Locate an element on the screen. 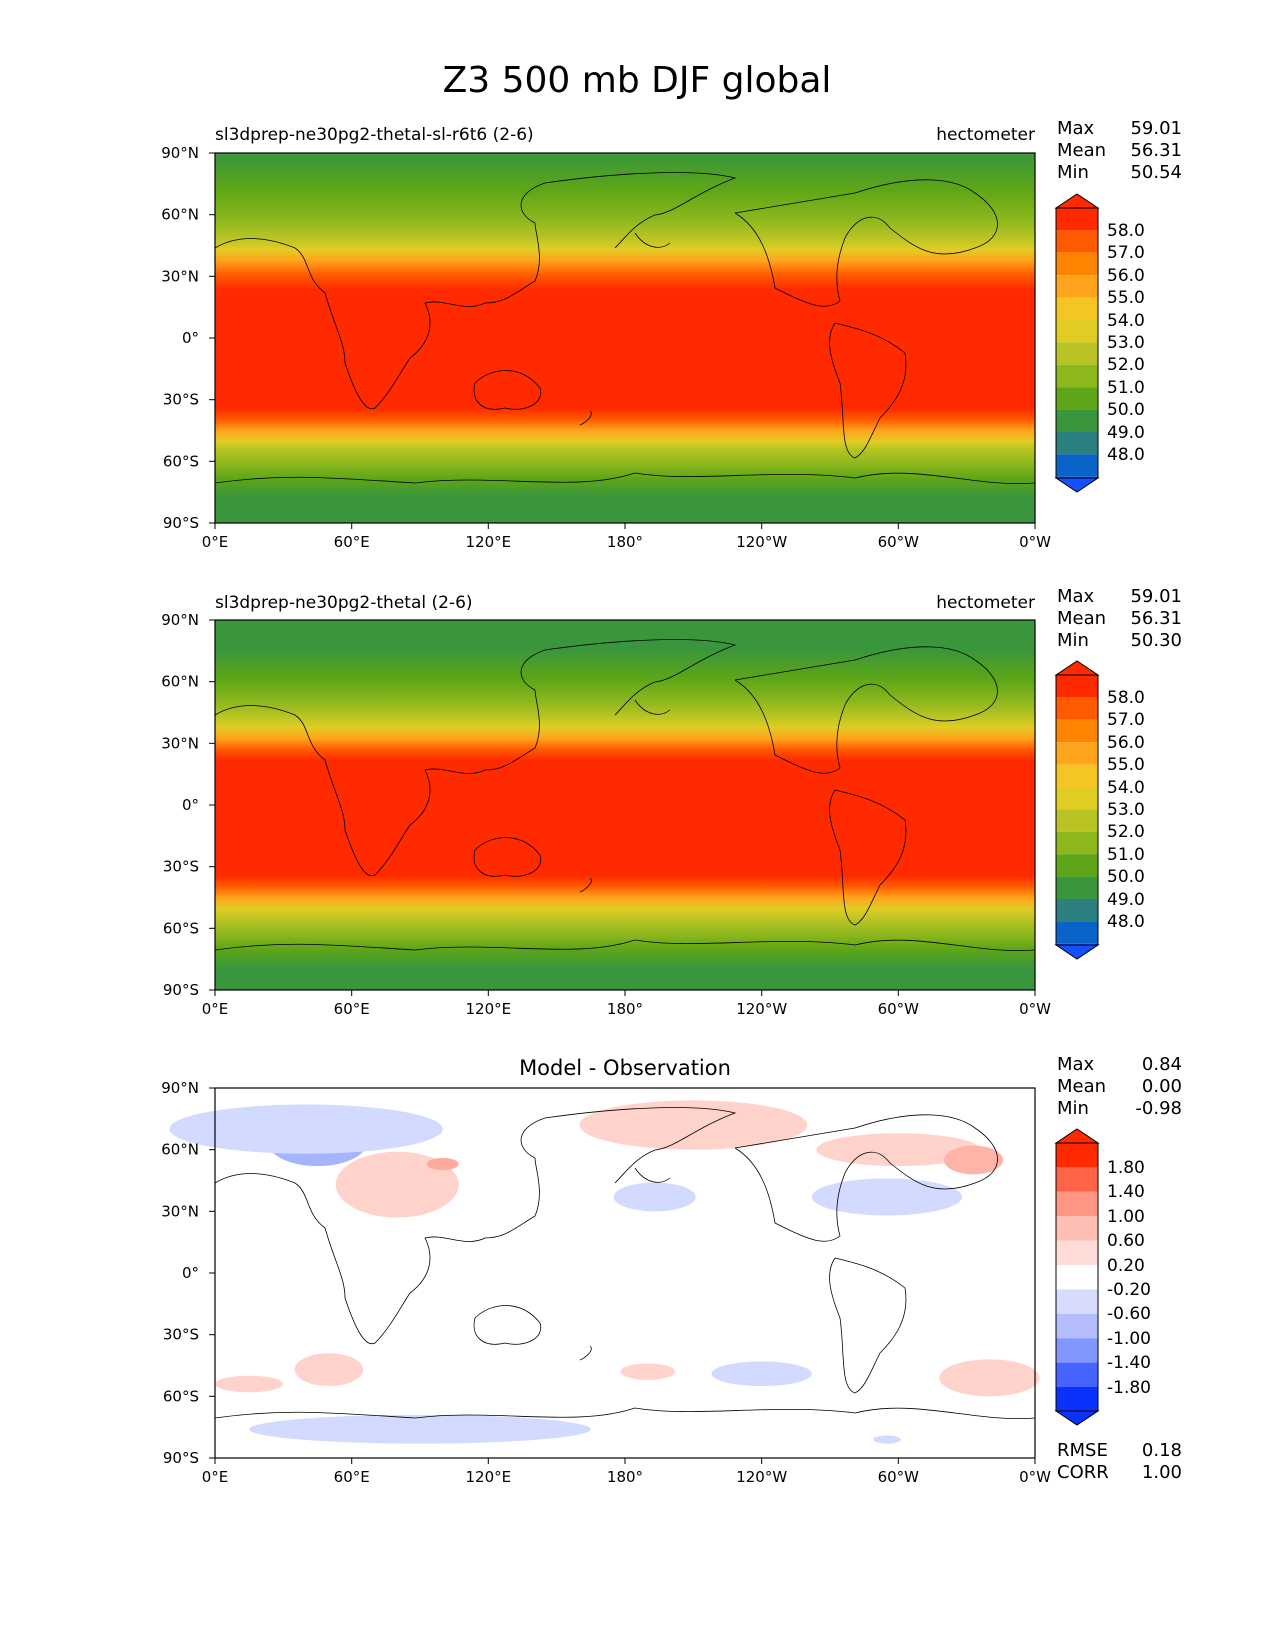 This screenshot has width=1275, height=1650. colorbar-label: 0.60 is located at coordinates (1126, 1241).